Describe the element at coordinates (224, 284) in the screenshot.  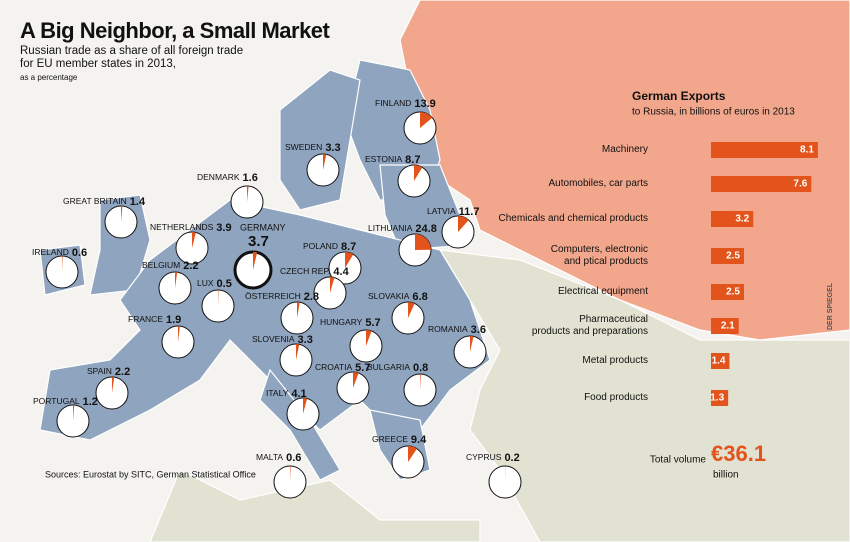
I see `country-value: 0.5` at that location.